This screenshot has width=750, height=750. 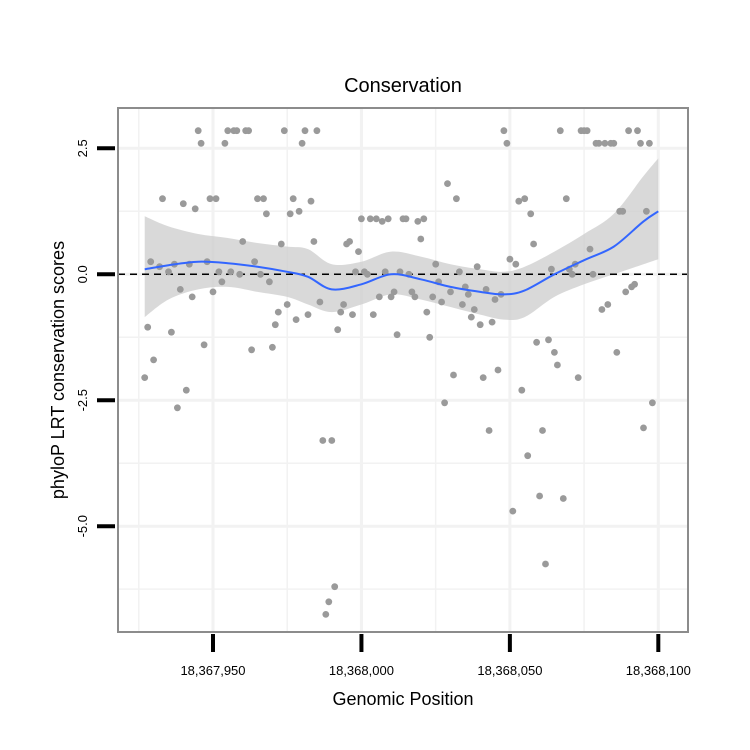 What do you see at coordinates (212, 670) in the screenshot?
I see `x-tick-label: 18,367,950` at bounding box center [212, 670].